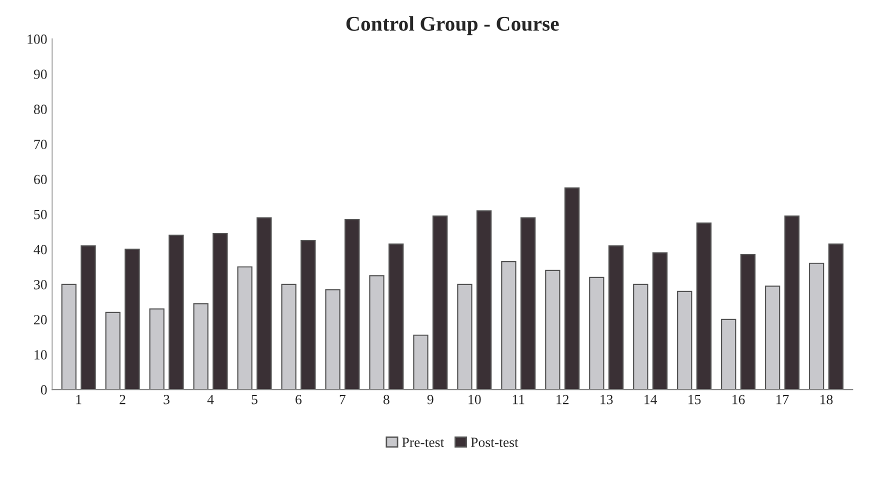  Describe the element at coordinates (43, 390) in the screenshot. I see `y-tick-label: 0` at that location.